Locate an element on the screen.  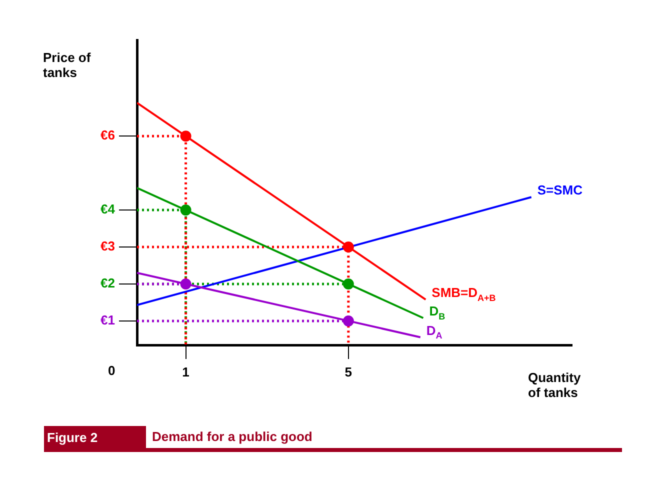
y-axis-title: Price of tanks is located at coordinates (67, 65).